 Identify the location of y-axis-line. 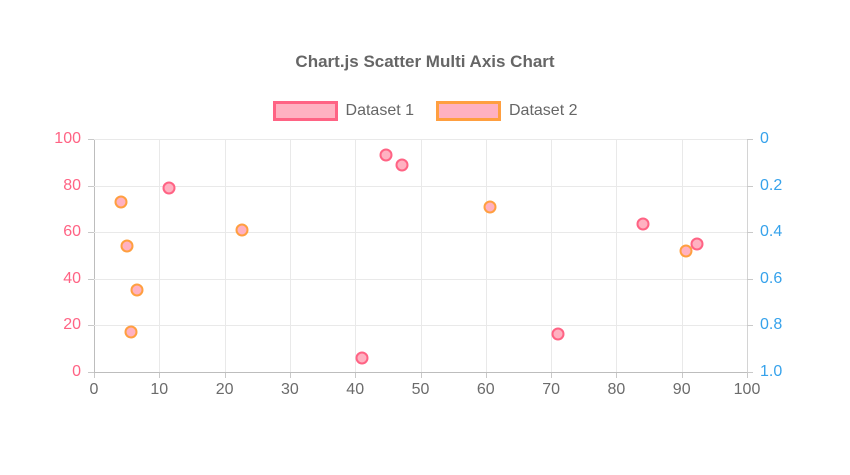
(94, 255).